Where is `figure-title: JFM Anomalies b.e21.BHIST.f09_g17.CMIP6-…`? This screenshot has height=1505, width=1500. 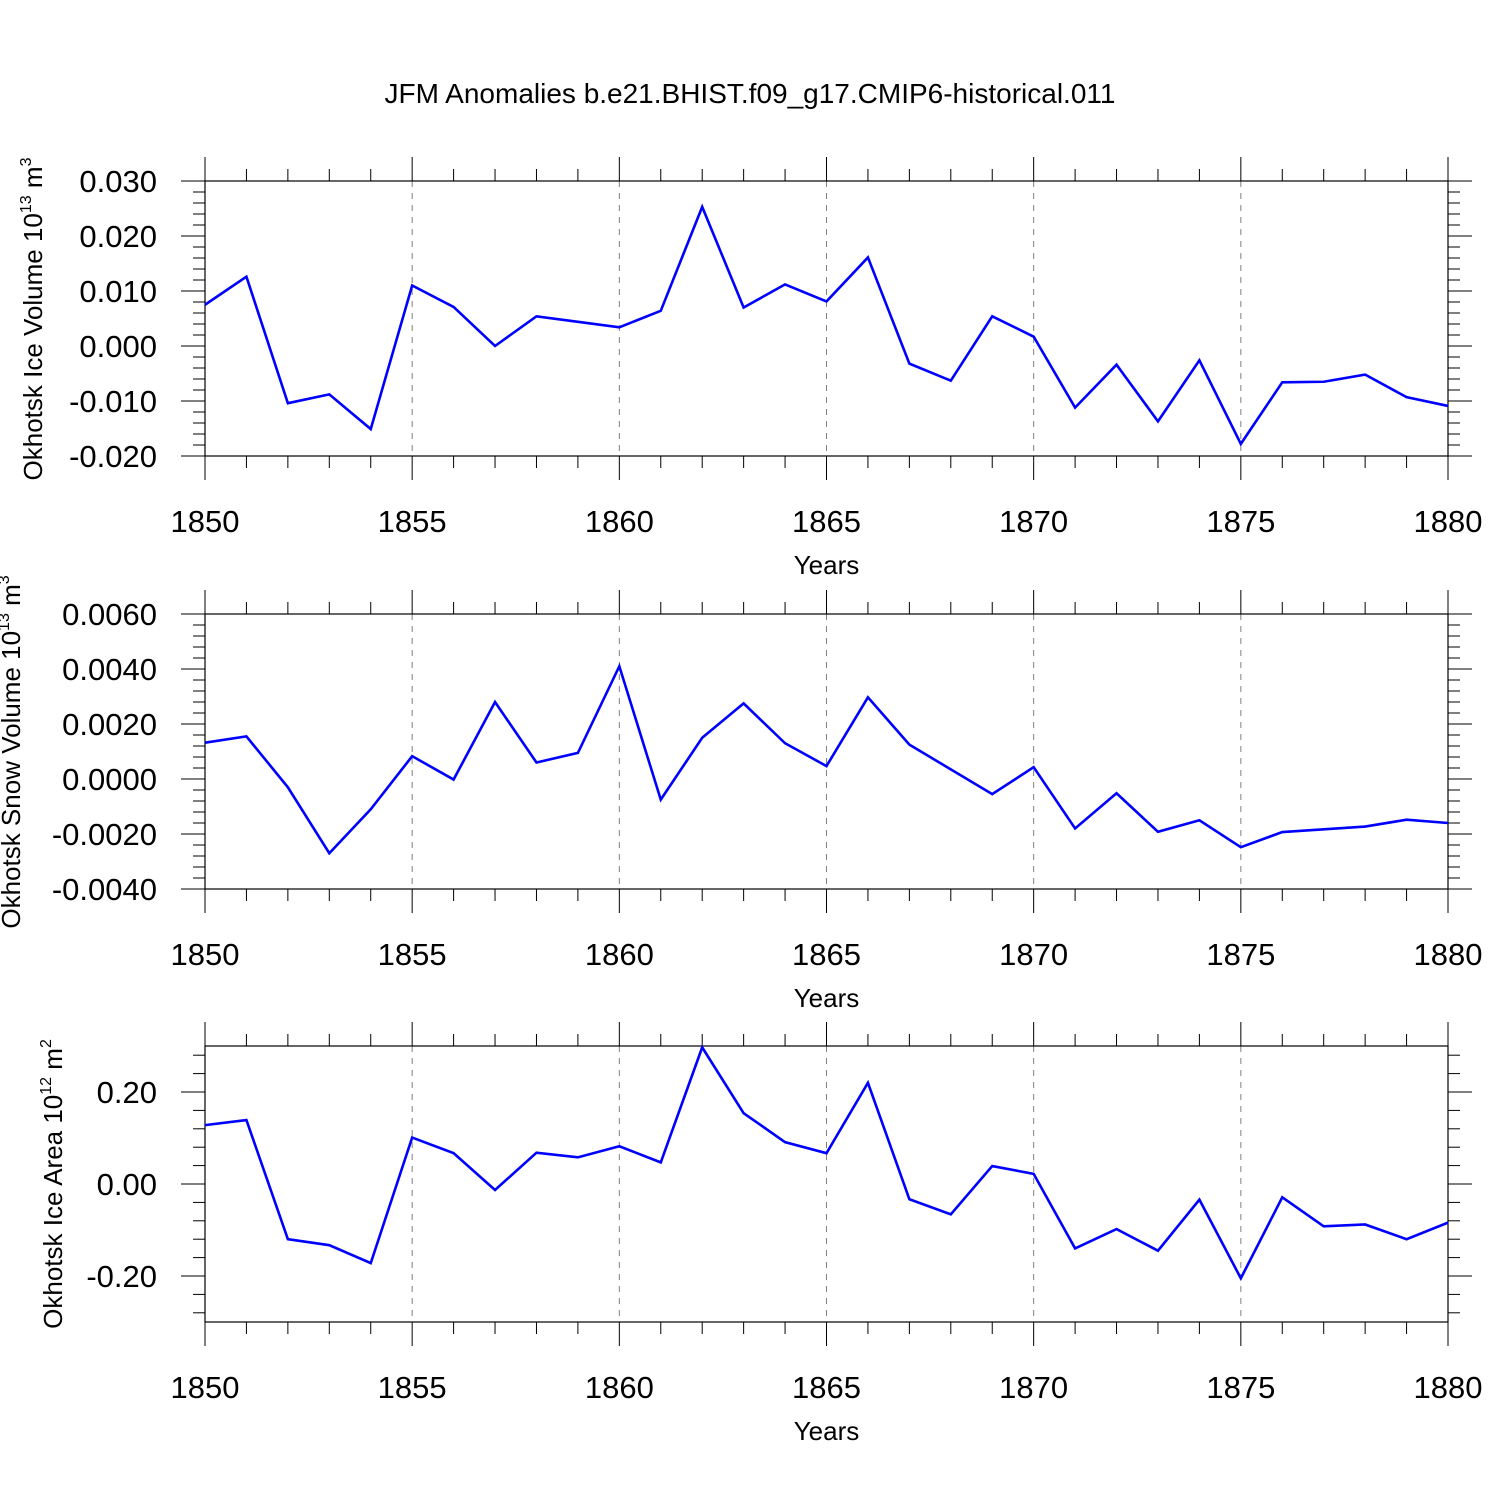
figure-title: JFM Anomalies b.e21.BHIST.f09_g17.CMIP6-… is located at coordinates (750, 93).